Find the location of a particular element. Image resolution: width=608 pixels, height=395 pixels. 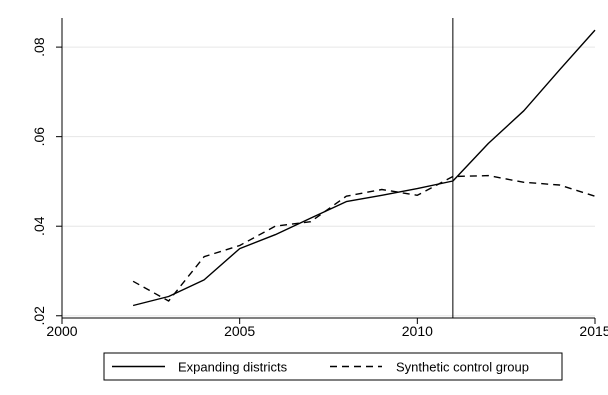

legend-label: Expanding districts is located at coordinates (233, 367).